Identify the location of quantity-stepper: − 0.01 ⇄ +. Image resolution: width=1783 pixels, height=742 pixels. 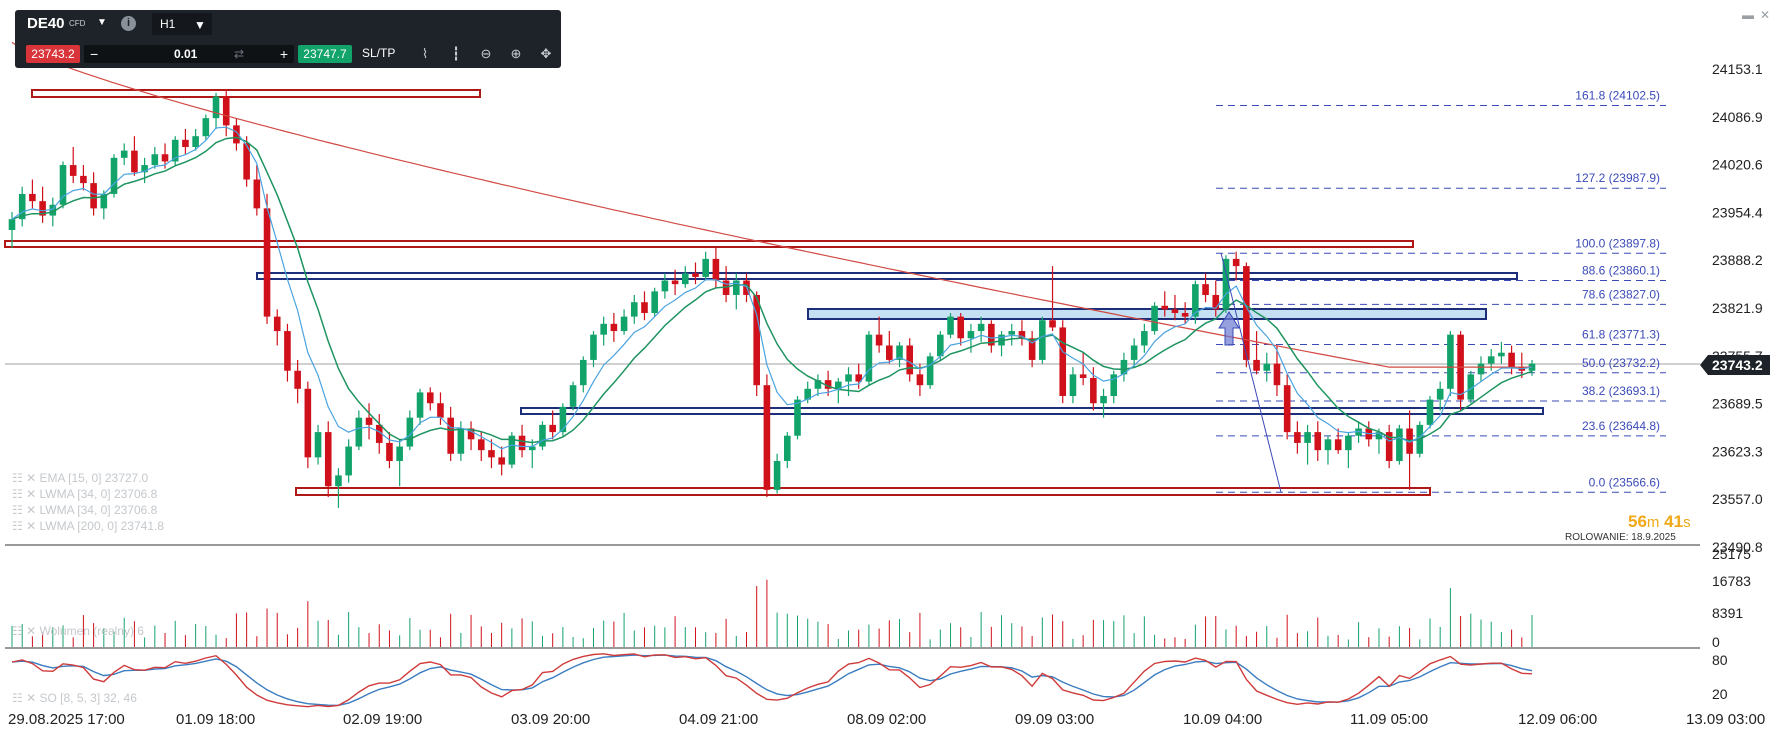
(189, 54).